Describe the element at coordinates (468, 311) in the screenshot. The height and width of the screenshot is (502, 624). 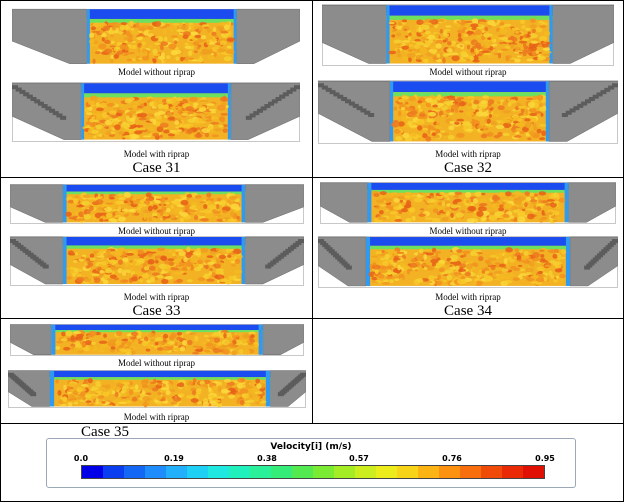
I see `case-34-label: Case 34` at that location.